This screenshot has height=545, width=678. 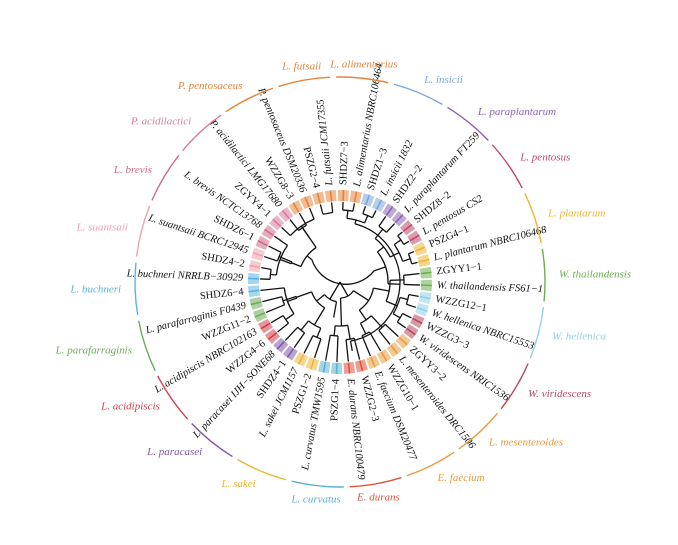 I want to click on group-label: L. mesenteroides, so click(x=525, y=443).